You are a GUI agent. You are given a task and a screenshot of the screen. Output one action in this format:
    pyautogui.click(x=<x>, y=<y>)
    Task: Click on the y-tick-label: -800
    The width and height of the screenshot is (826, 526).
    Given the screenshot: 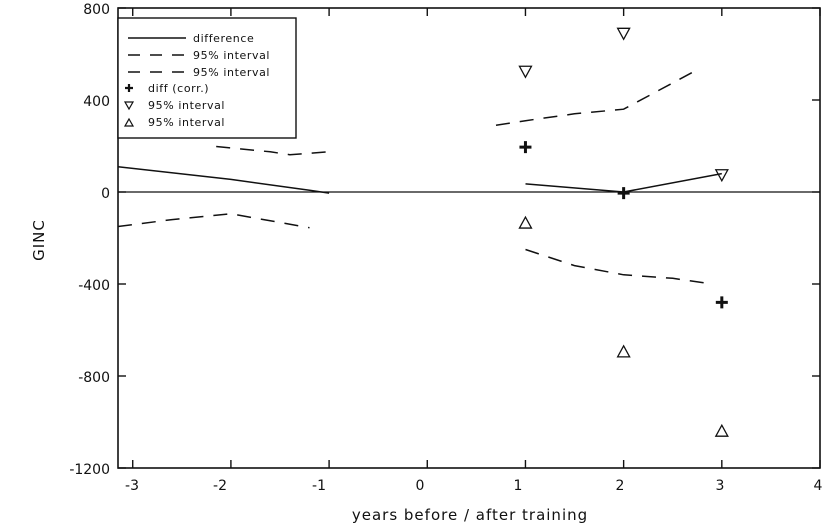 What is the action you would take?
    pyautogui.click(x=94, y=378)
    